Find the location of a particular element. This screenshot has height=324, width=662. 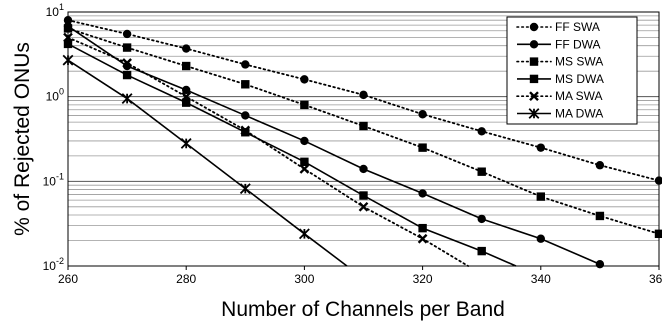

legend-entry: MA DWA is located at coordinates (560, 114).